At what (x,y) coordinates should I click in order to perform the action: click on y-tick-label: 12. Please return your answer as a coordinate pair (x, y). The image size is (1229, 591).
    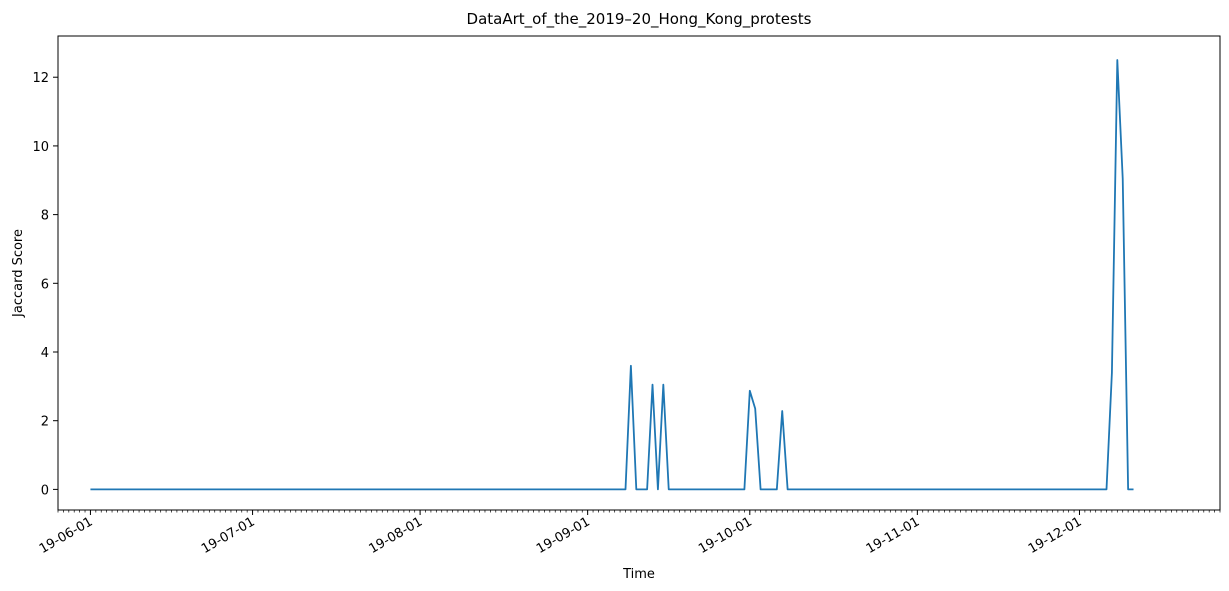
    Looking at the image, I should click on (40, 78).